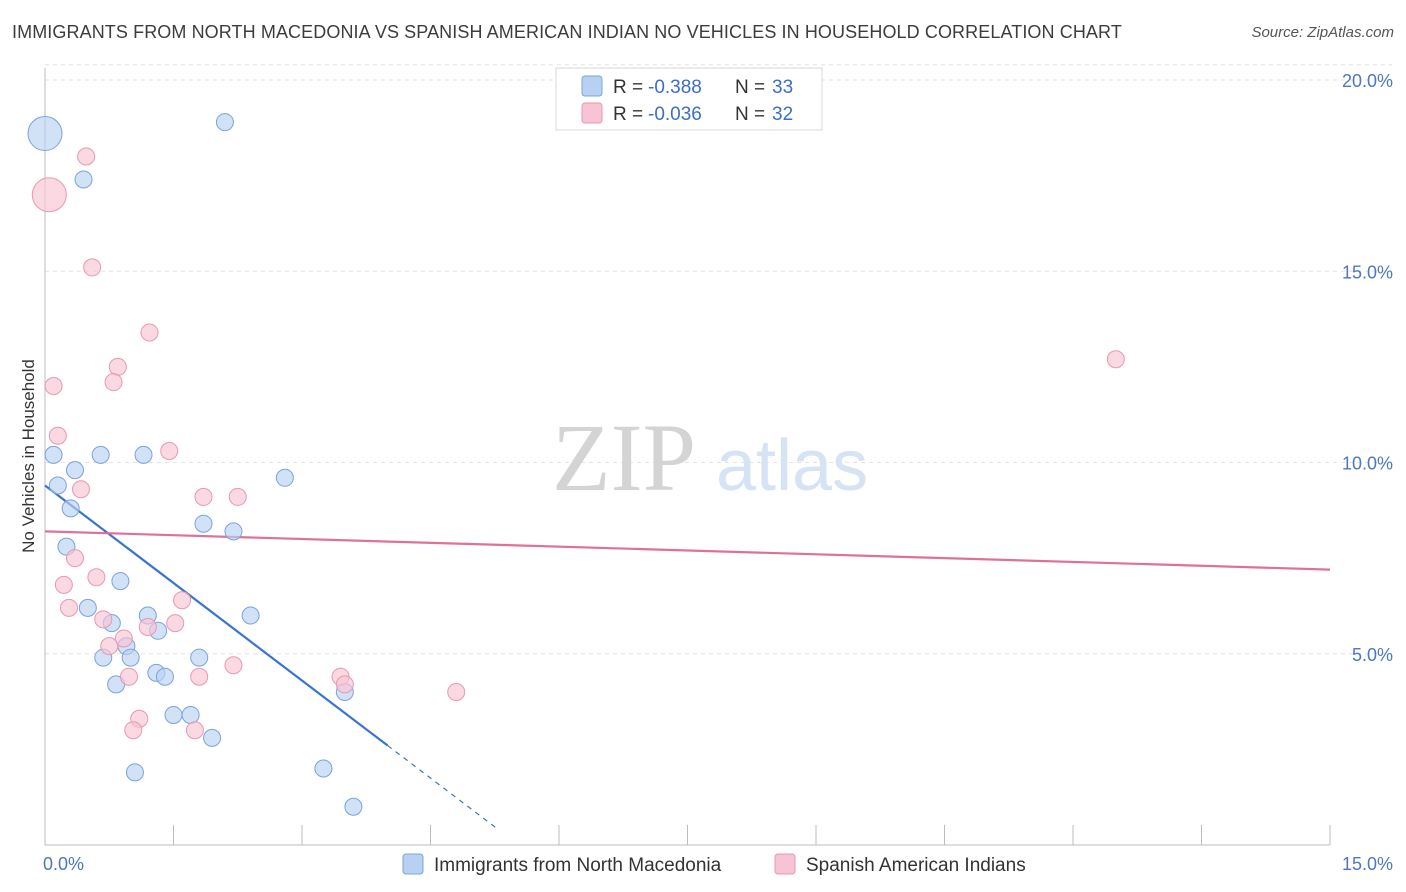 The image size is (1406, 892). I want to click on legend-swatch-blue, so click(592, 86).